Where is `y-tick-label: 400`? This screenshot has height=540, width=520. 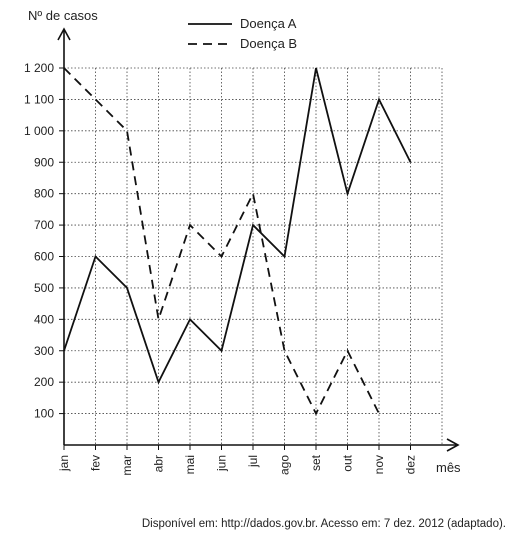
y-tick-label: 400 is located at coordinates (44, 319).